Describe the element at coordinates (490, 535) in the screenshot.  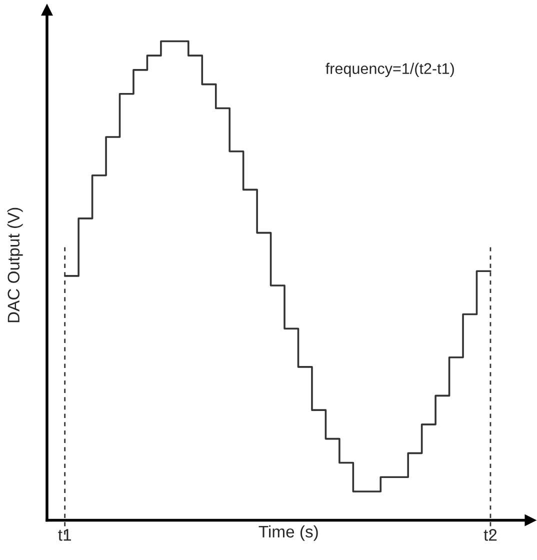
I see `x-tick-label: t2` at that location.